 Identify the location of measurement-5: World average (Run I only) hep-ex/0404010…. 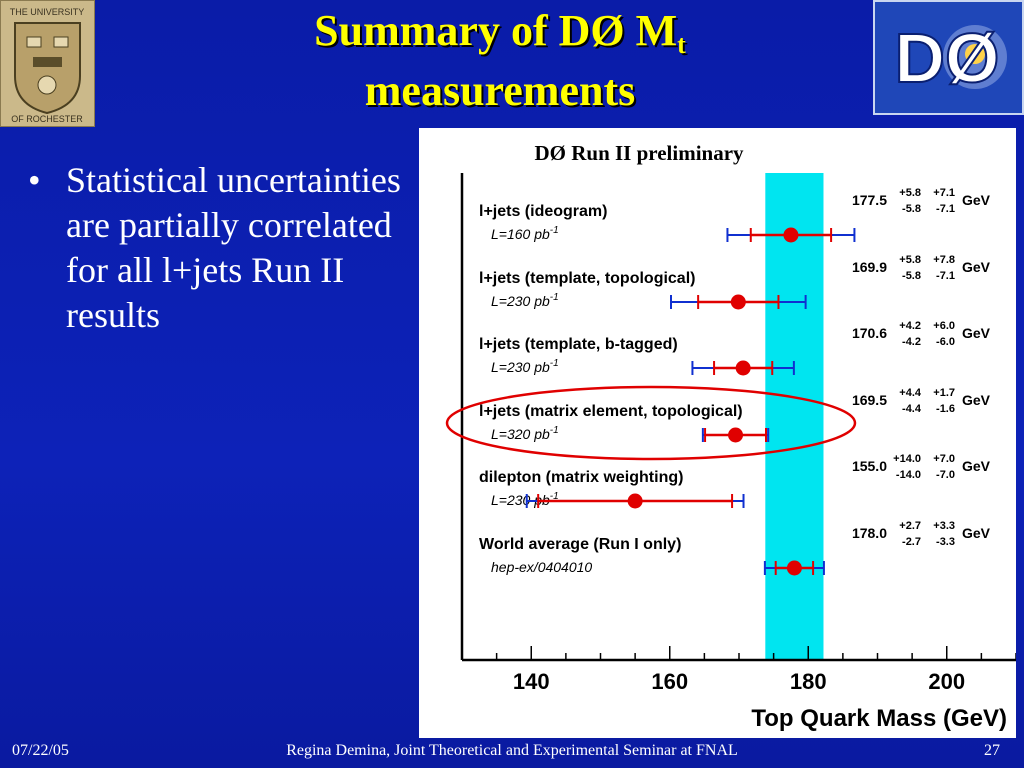
(735, 548).